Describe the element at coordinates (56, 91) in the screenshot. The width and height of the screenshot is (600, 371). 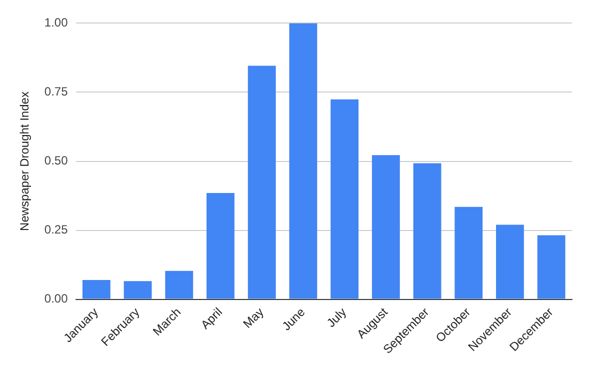
I see `y-tick-label: 0.75` at that location.